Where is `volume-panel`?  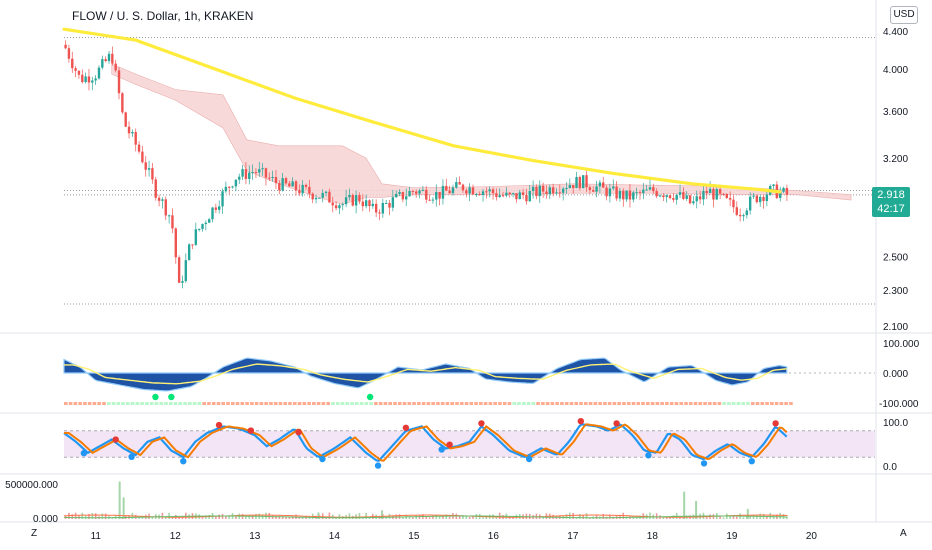 volume-panel is located at coordinates (425, 500).